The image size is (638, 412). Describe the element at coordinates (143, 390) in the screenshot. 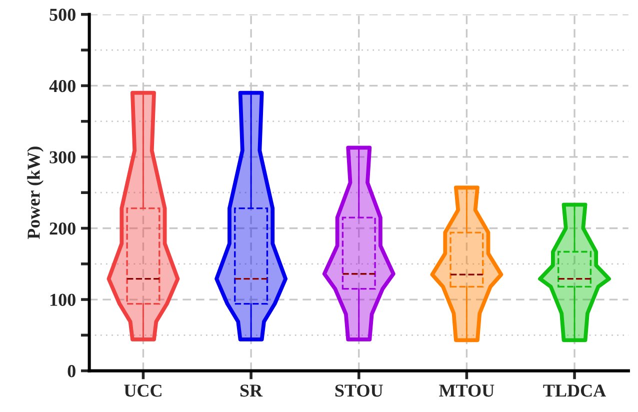

I see `x-tick-label: UCC` at that location.